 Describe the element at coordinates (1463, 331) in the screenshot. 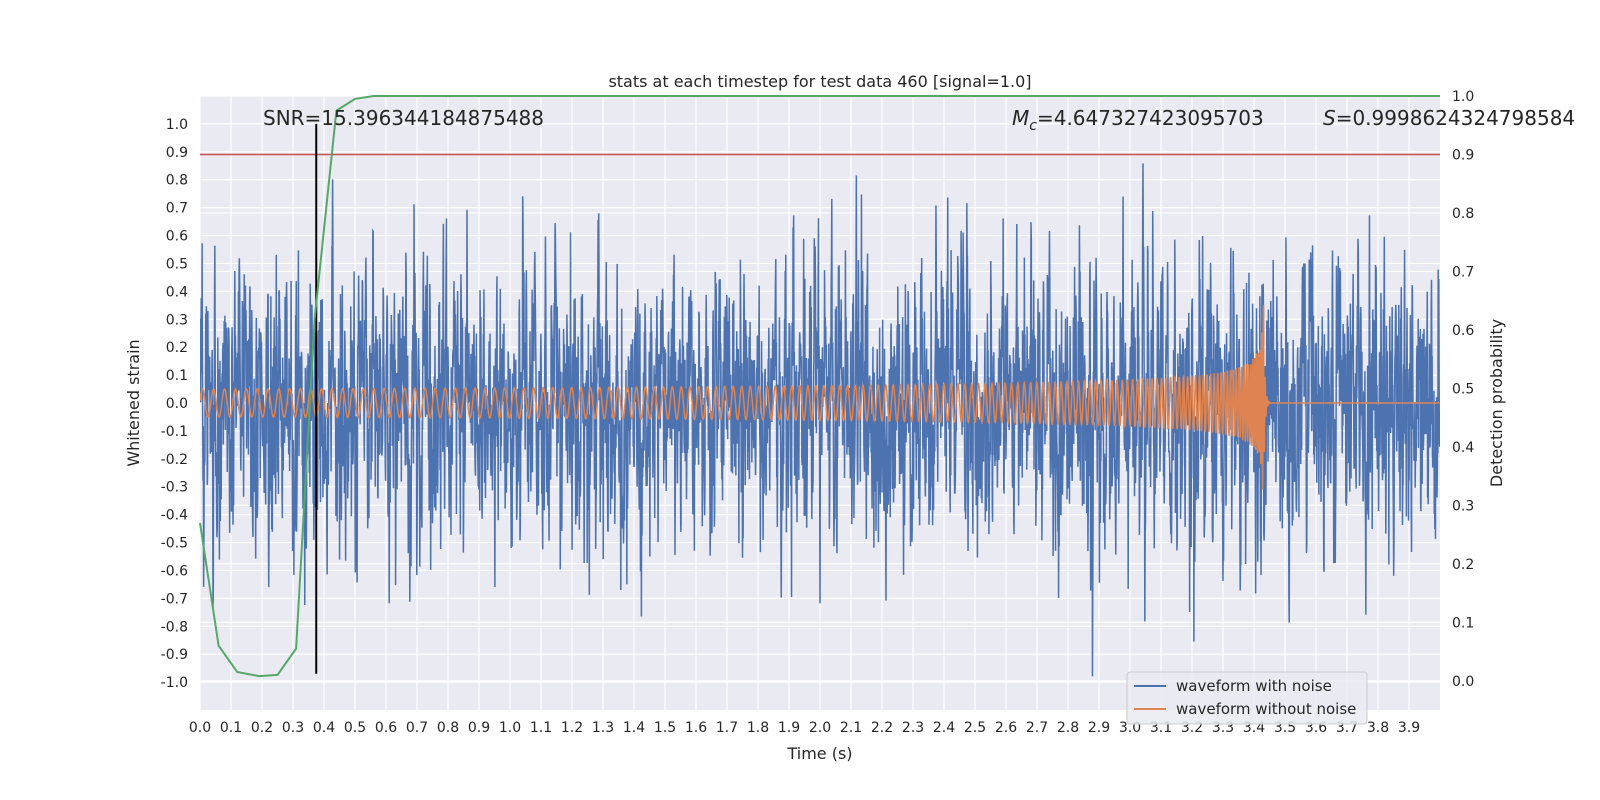

I see `y2-tick-label: 0.6` at that location.